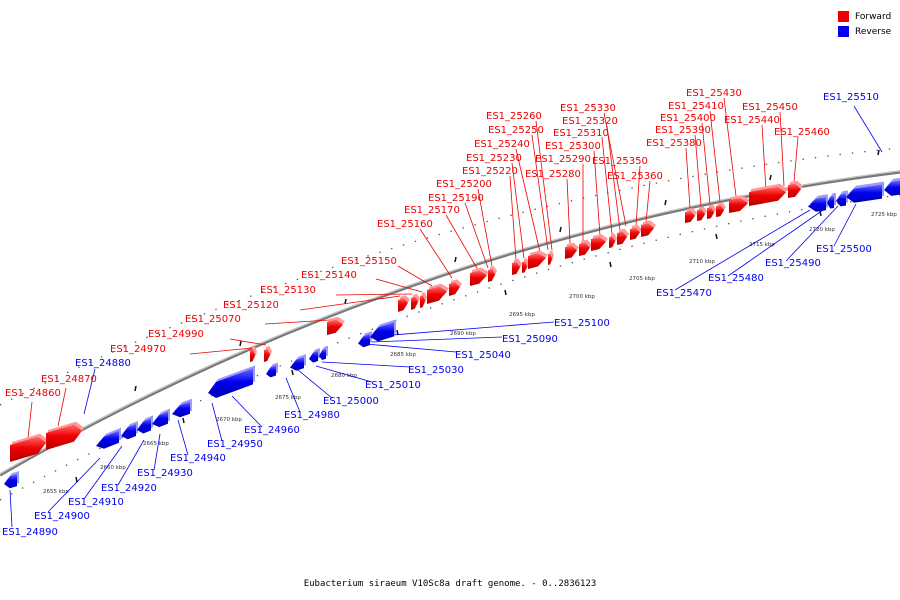  Describe the element at coordinates (156, 444) in the screenshot. I see `axis-tick-label: 2665 kbp` at that location.